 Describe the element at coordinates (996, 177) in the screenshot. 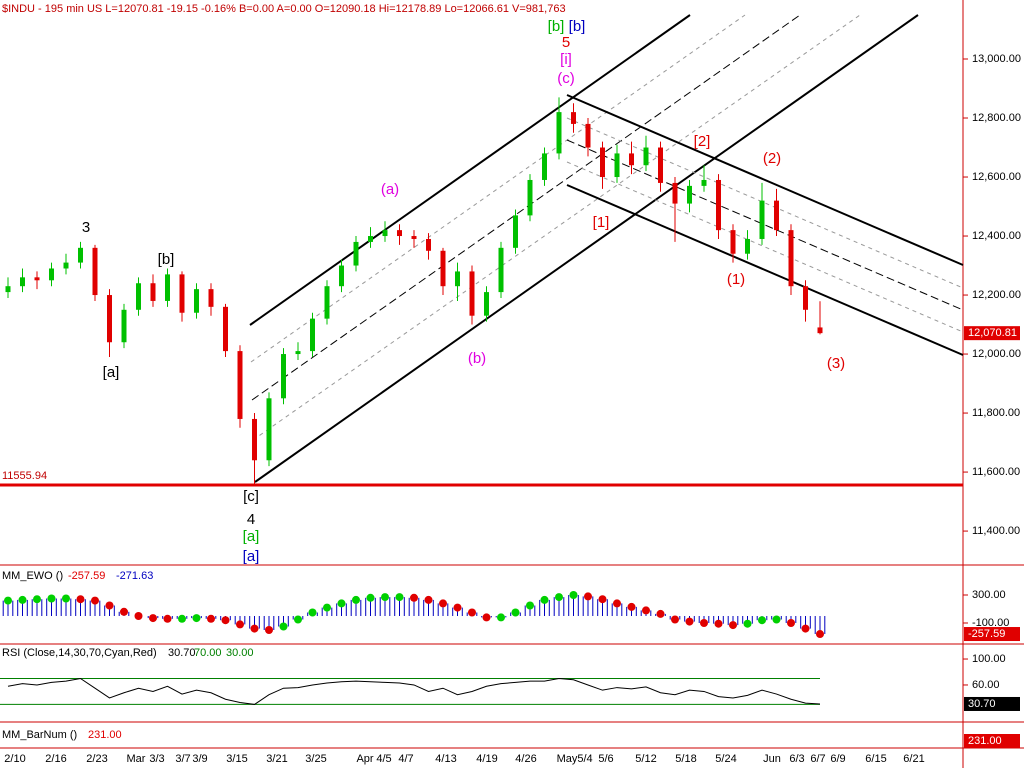

I see `y-tick-label: 12,600.00` at that location.